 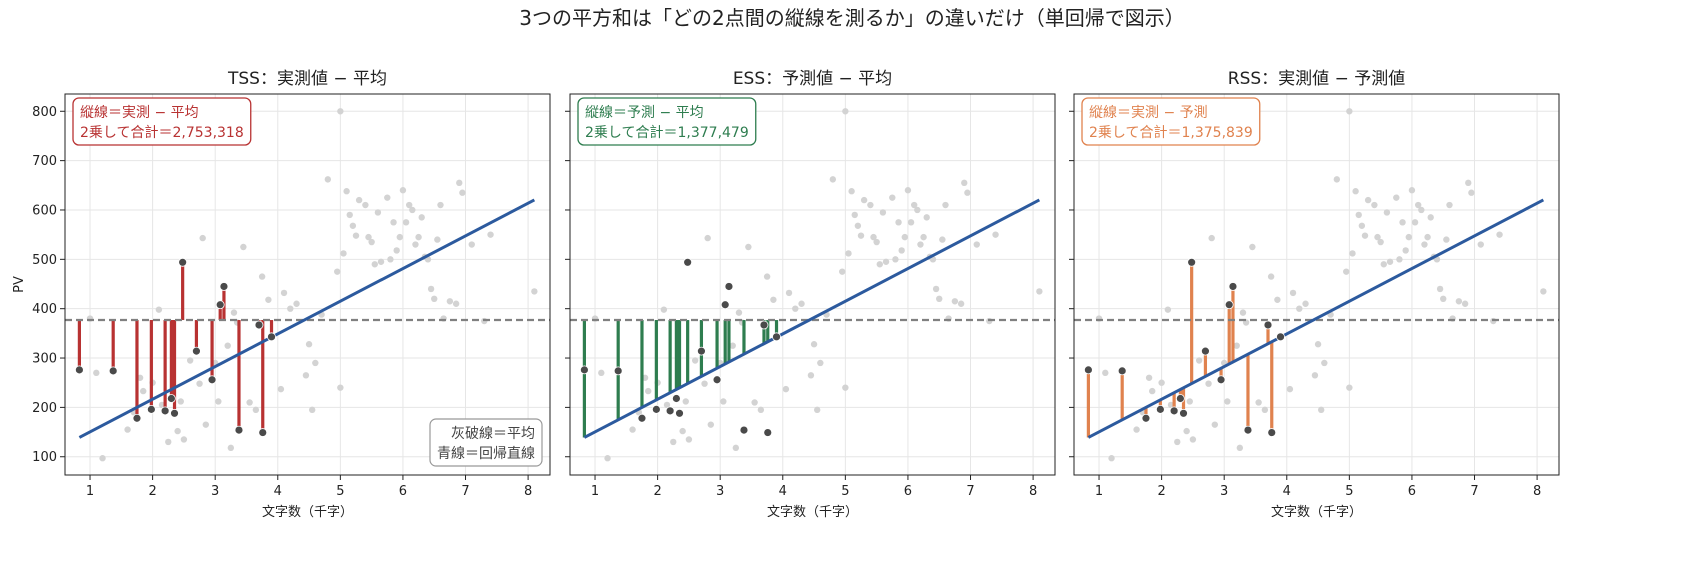 I want to click on x-tick-label: 2, so click(x=657, y=491).